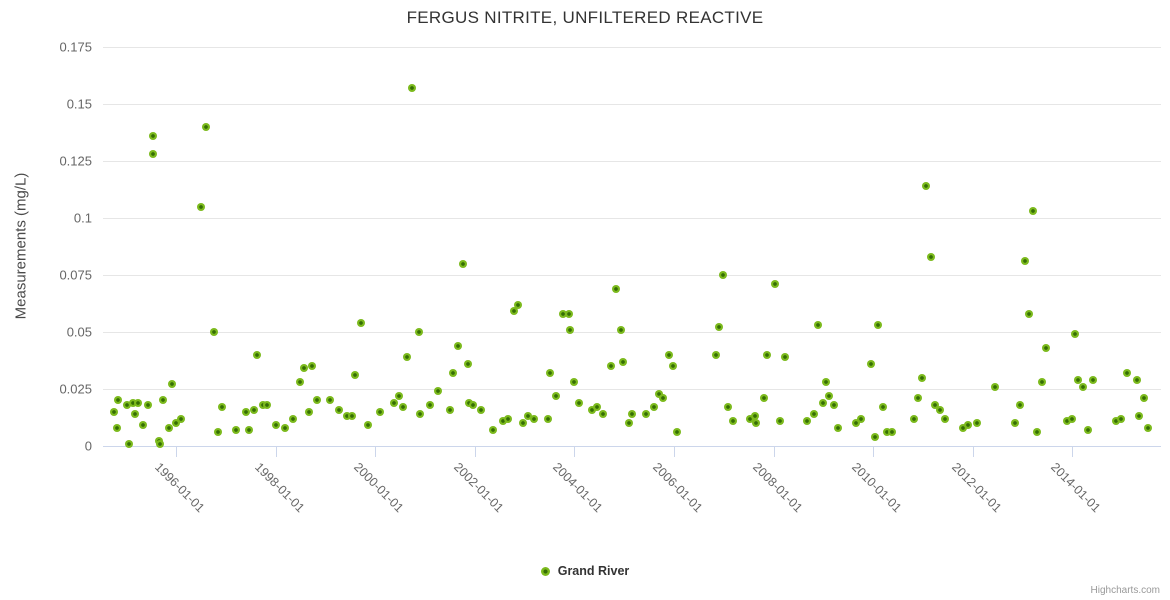 Image resolution: width=1170 pixels, height=600 pixels. I want to click on highcharts-credits-link: Highcharts.com, so click(1125, 590).